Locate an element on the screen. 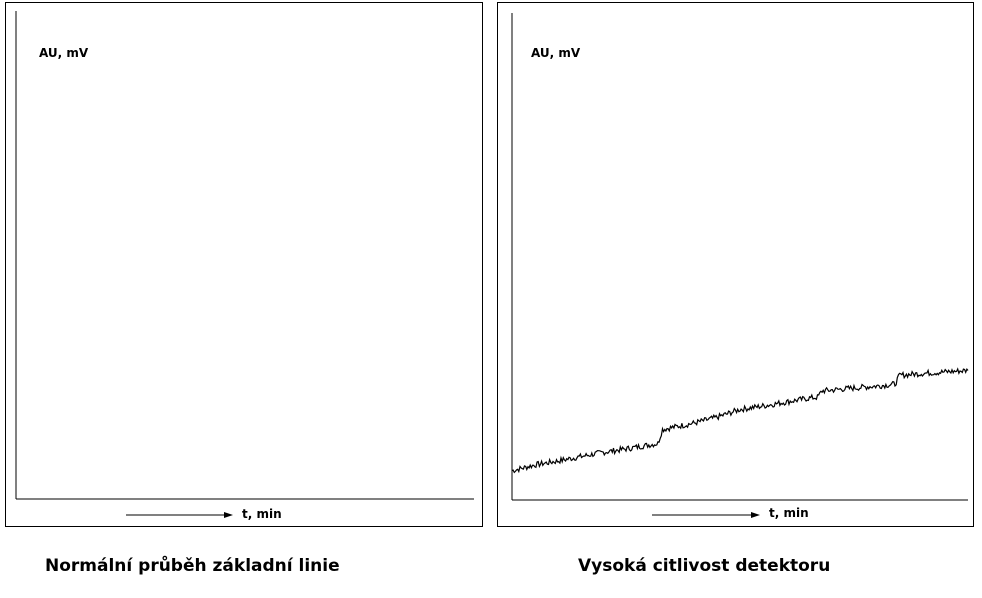  chart-caption-right: Vysoká citlivost detektoru is located at coordinates (704, 566).